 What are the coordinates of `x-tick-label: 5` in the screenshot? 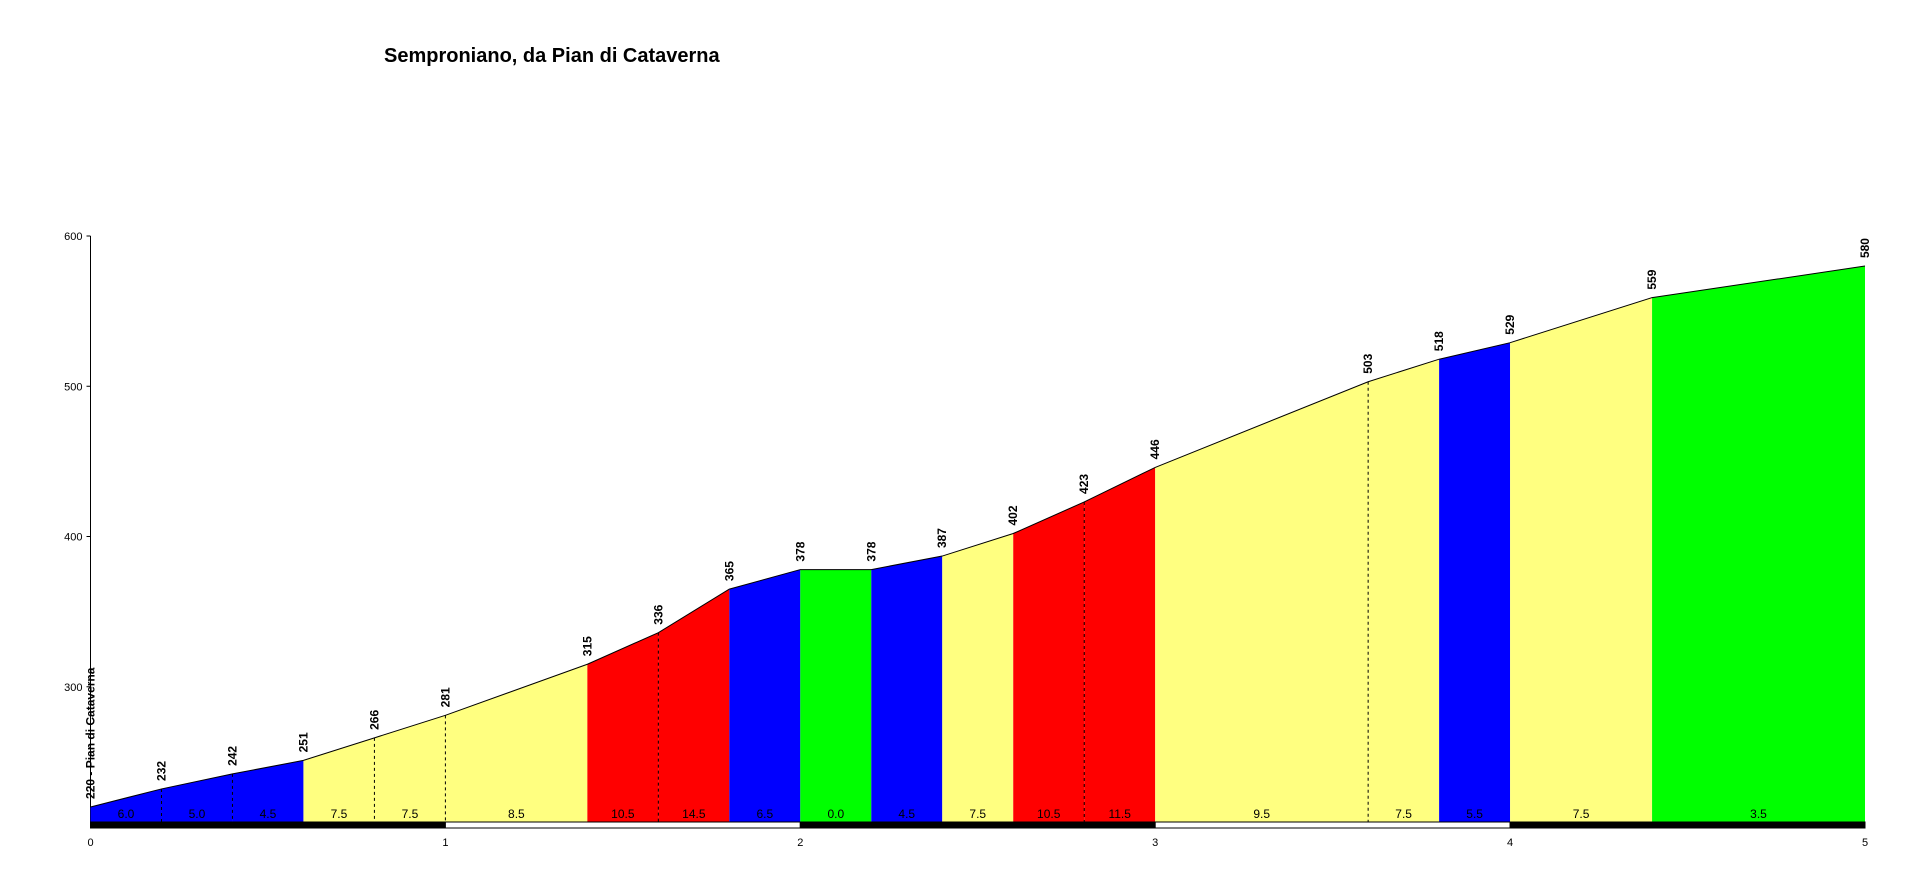 It's located at (1865, 843).